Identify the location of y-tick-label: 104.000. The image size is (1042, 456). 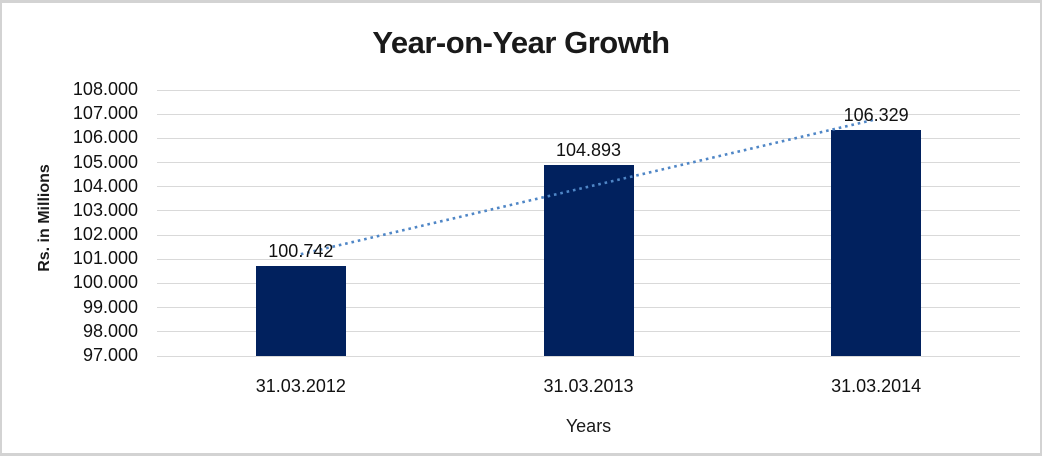
(105, 185).